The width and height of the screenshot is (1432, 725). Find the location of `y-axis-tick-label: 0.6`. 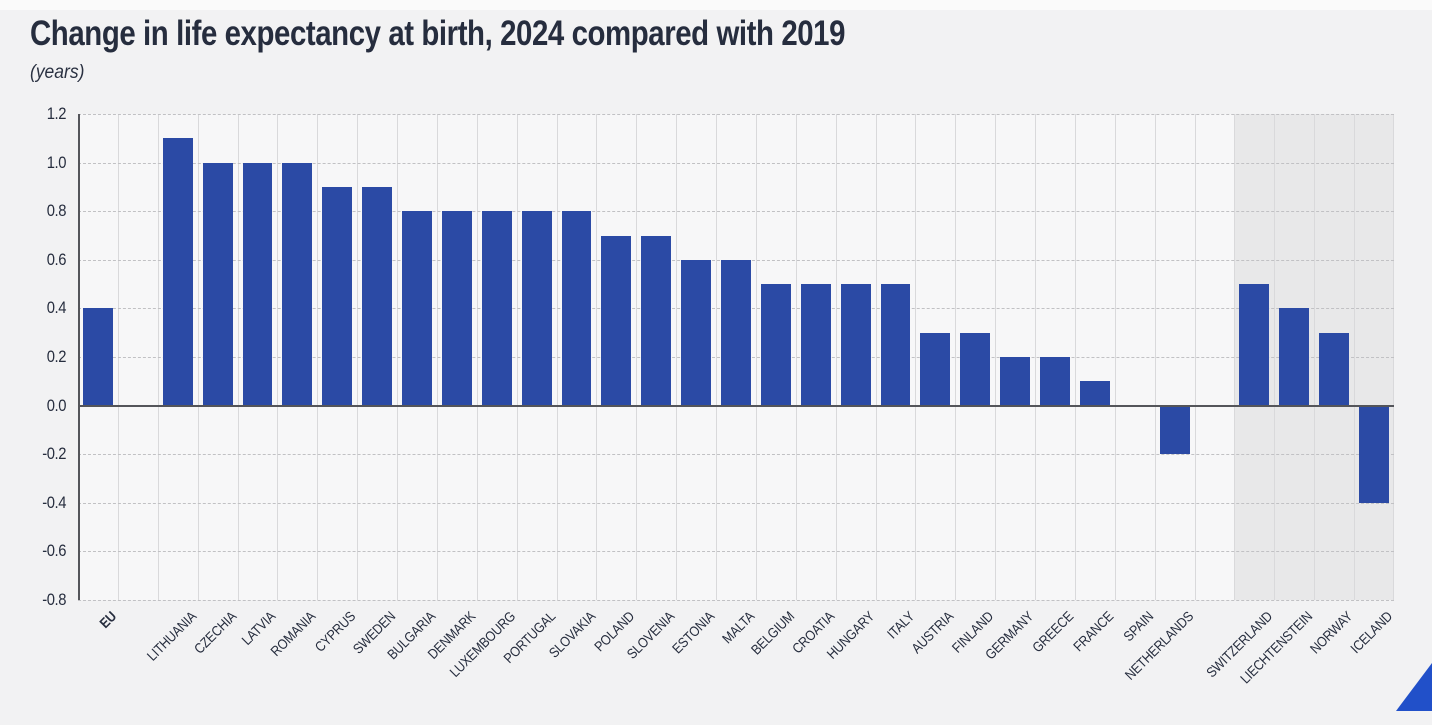

y-axis-tick-label: 0.6 is located at coordinates (56, 259).